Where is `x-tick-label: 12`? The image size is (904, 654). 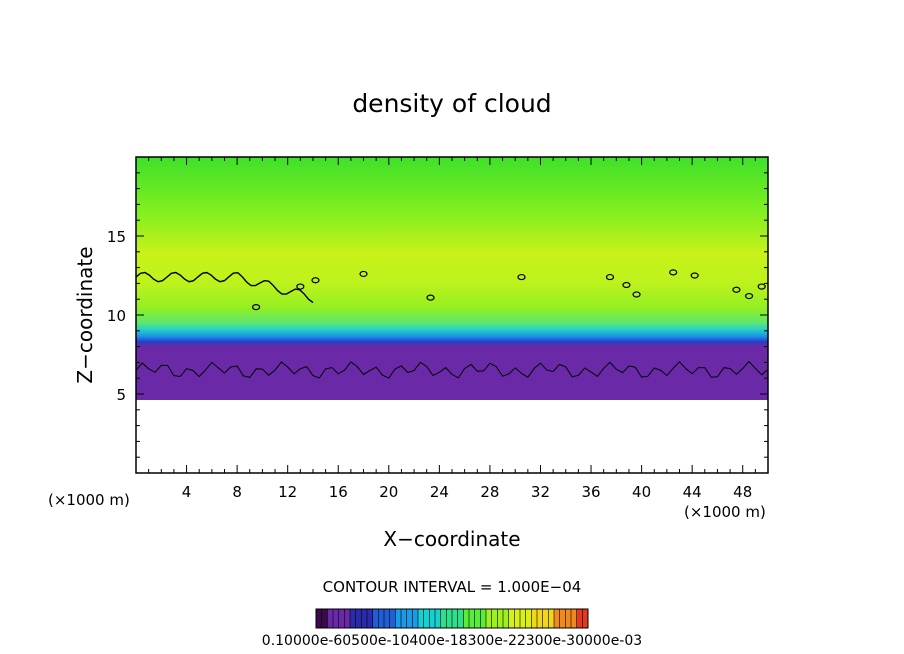
x-tick-label: 12 is located at coordinates (287, 492).